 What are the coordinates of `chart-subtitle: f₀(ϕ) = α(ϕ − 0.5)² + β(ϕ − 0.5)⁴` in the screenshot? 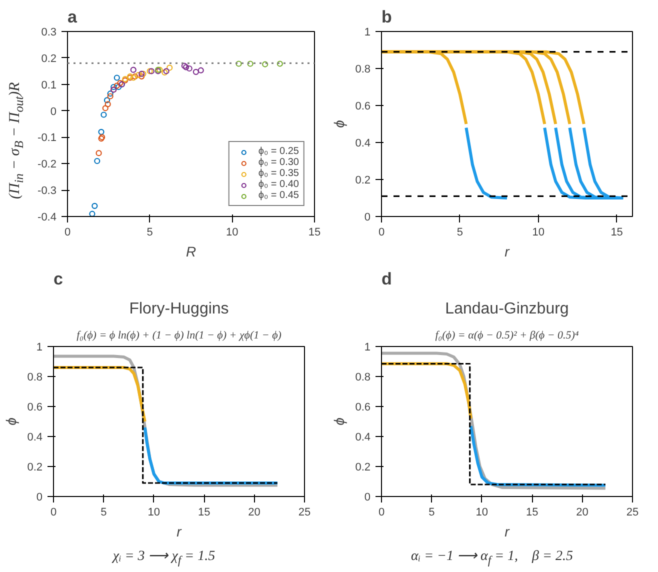 It's located at (507, 336).